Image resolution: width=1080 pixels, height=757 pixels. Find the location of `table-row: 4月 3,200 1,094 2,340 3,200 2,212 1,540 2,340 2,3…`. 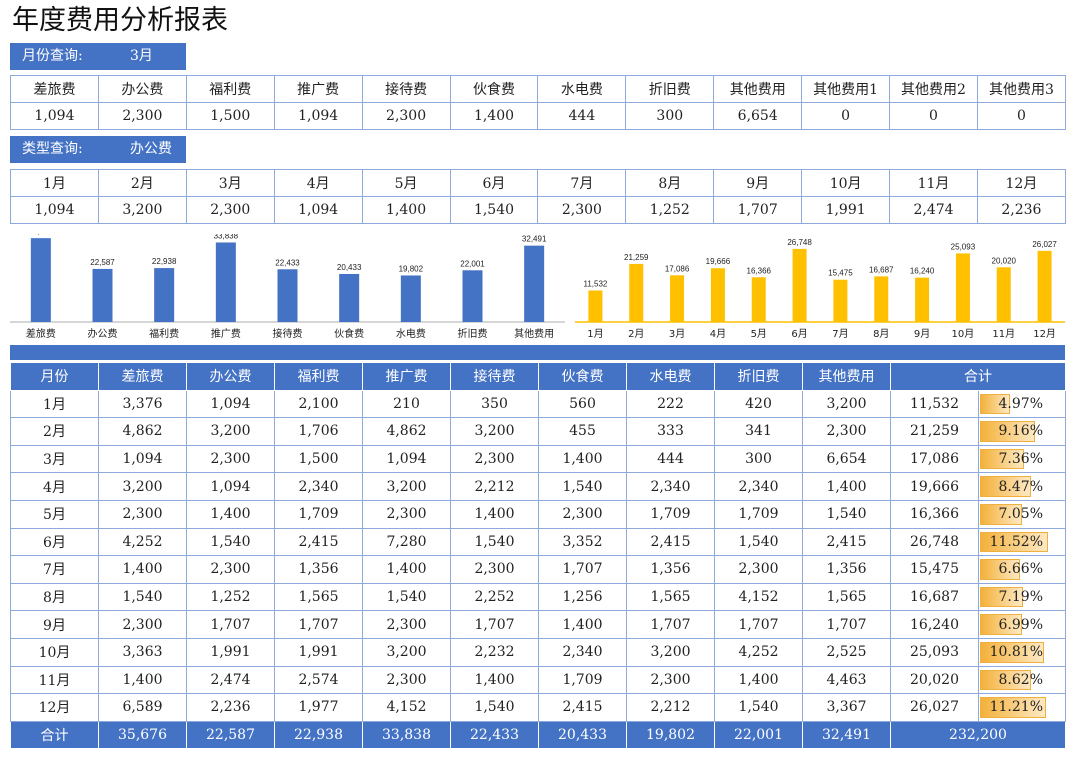

table-row: 4月 3,200 1,094 2,340 3,200 2,212 1,540 2,340 2,3… is located at coordinates (538, 486).